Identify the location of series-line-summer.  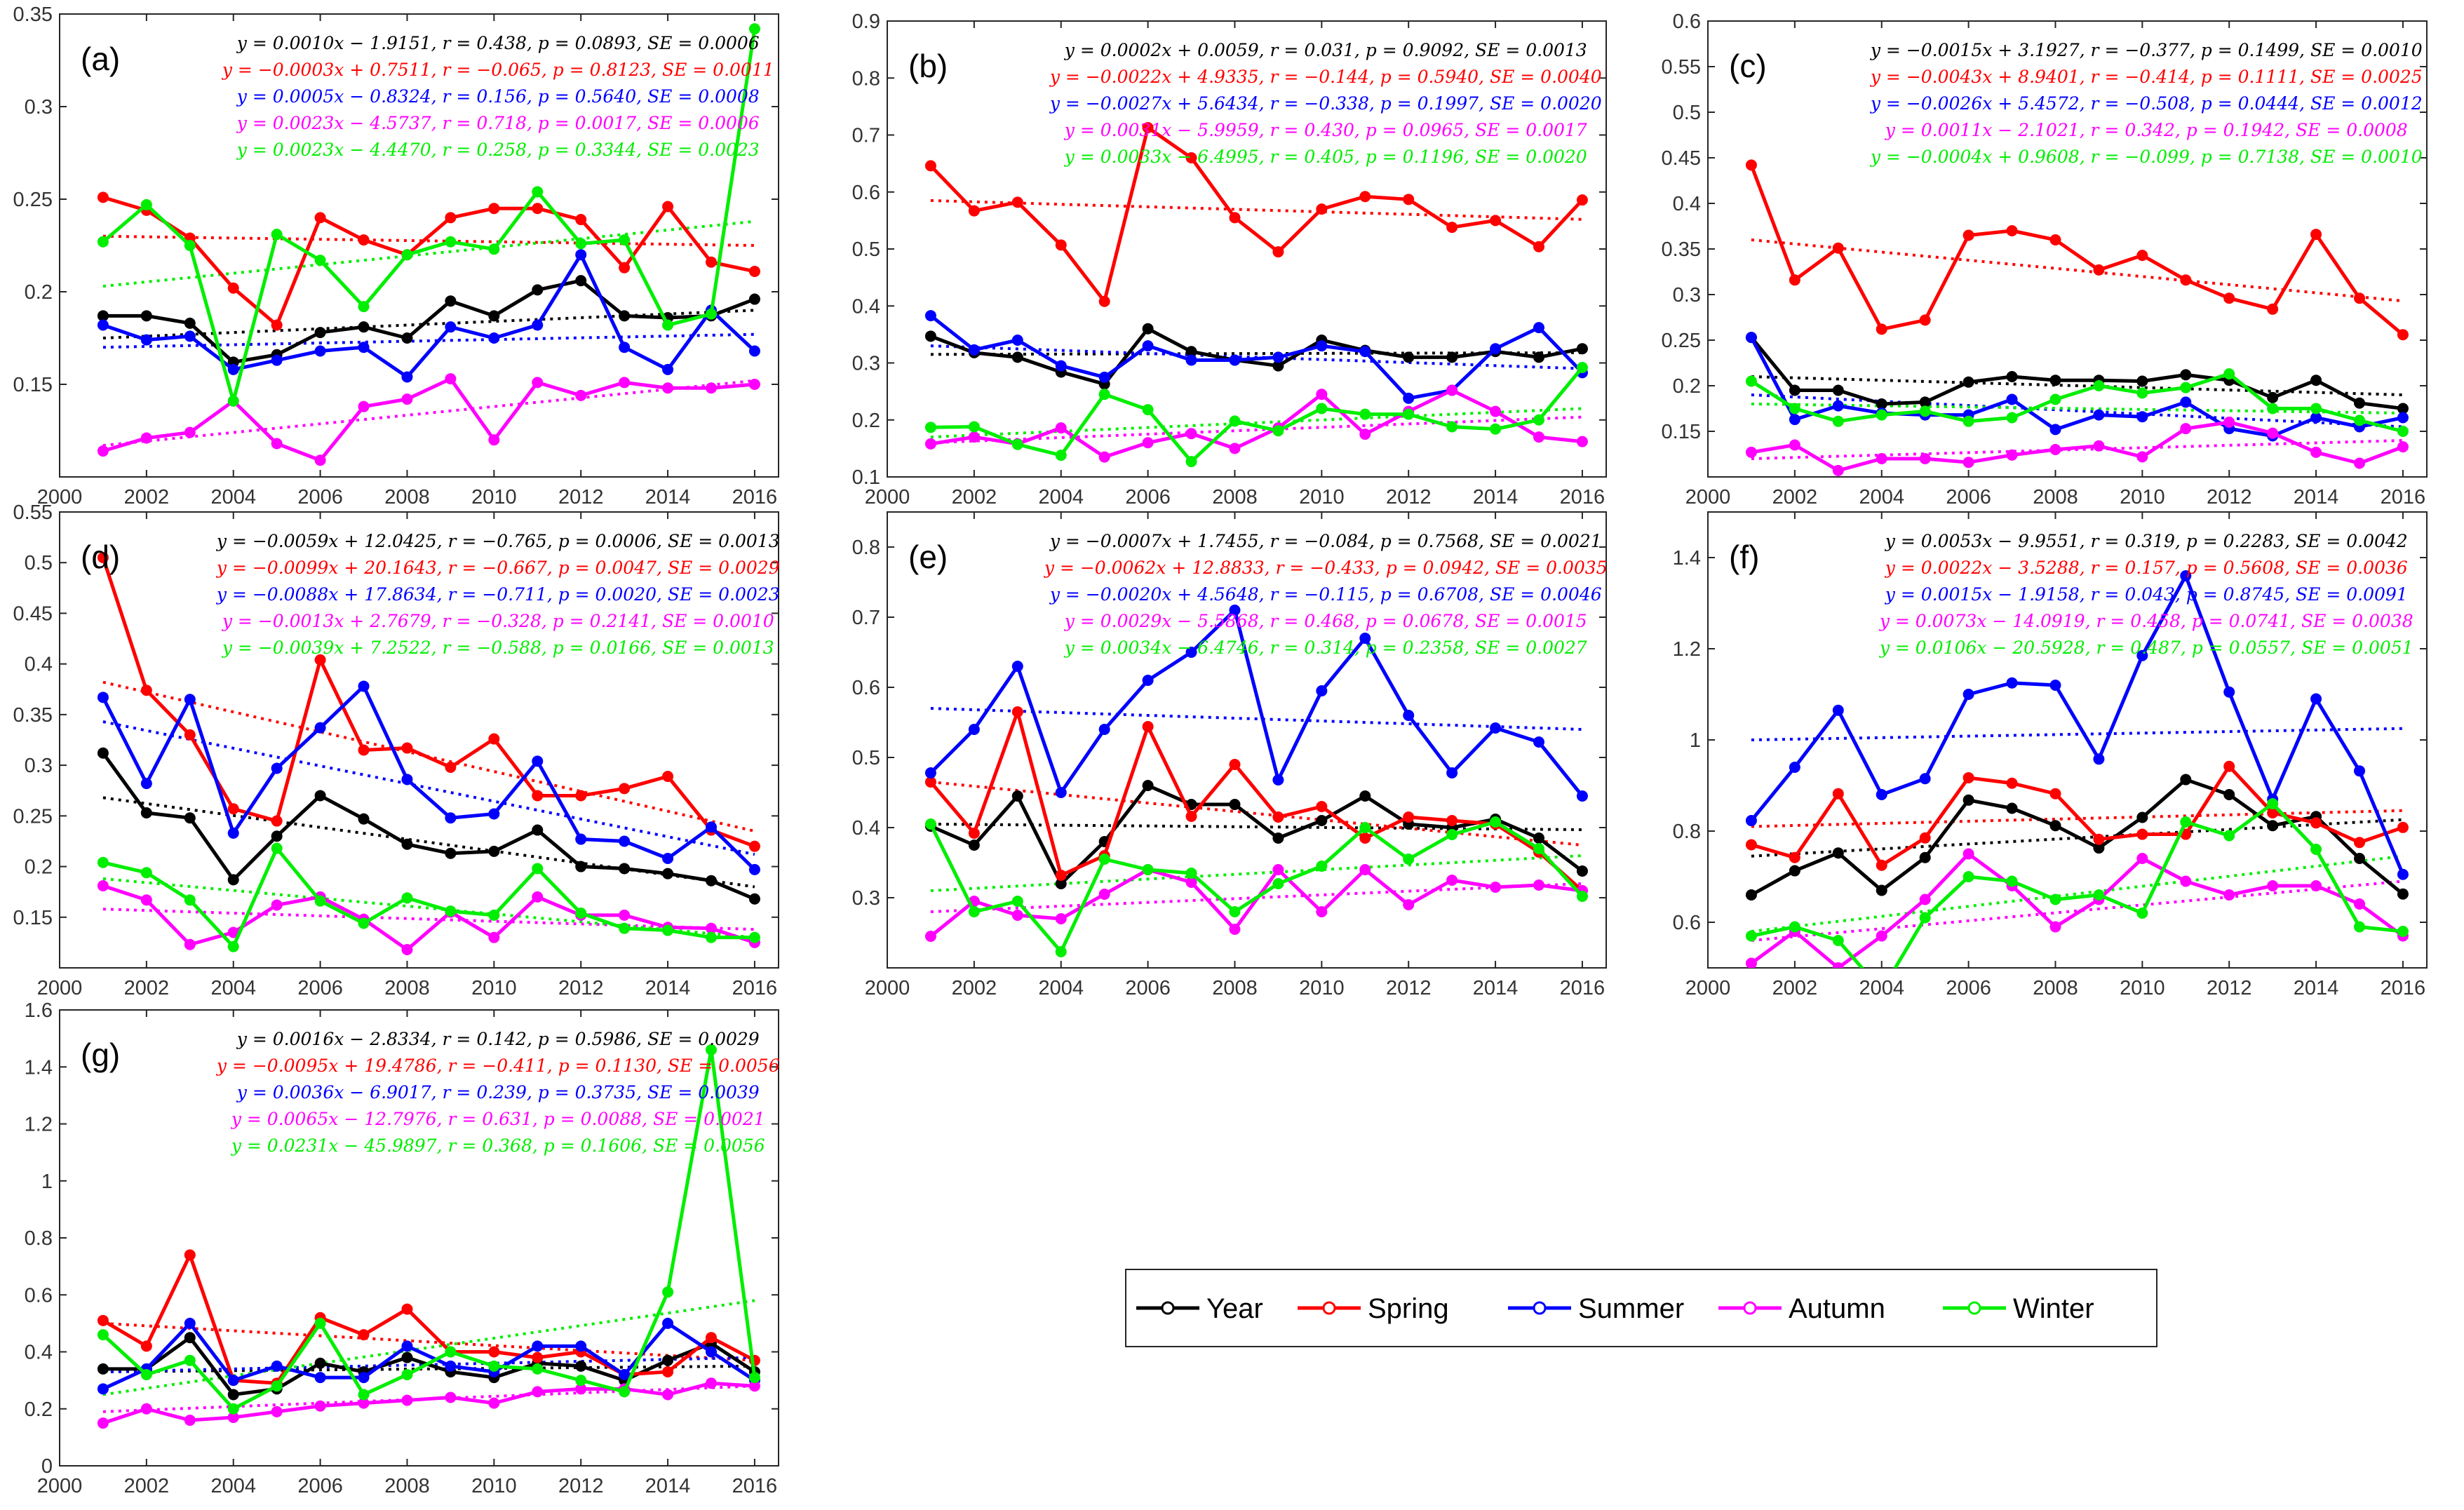
(2077, 724).